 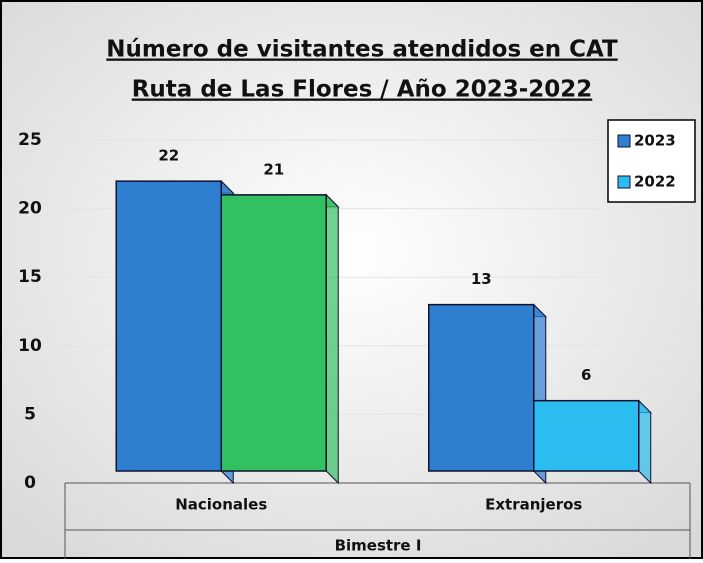 I want to click on data-label: 22, so click(x=168, y=156).